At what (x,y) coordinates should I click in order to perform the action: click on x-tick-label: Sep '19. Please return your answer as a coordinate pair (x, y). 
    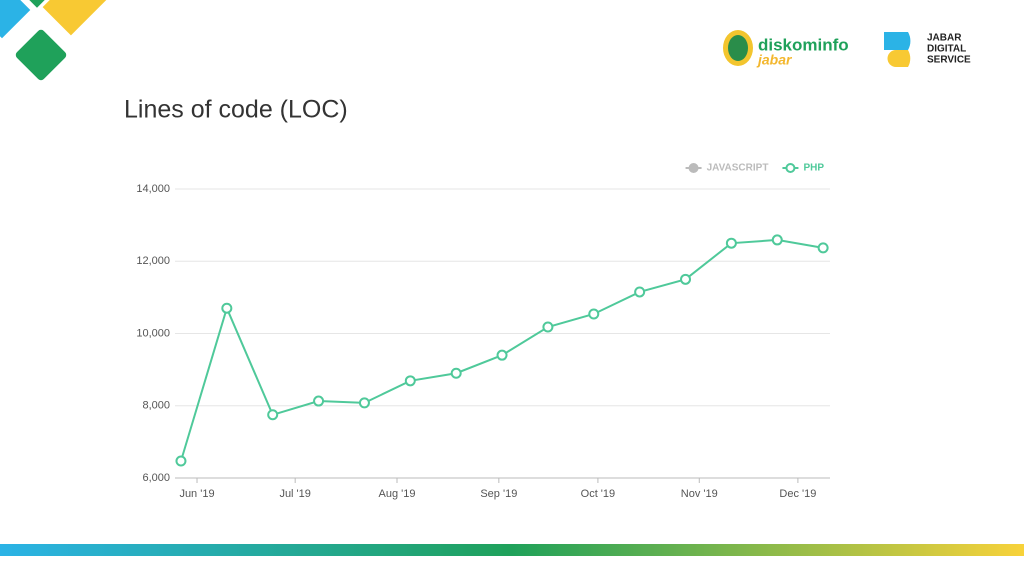
    Looking at the image, I should click on (498, 494).